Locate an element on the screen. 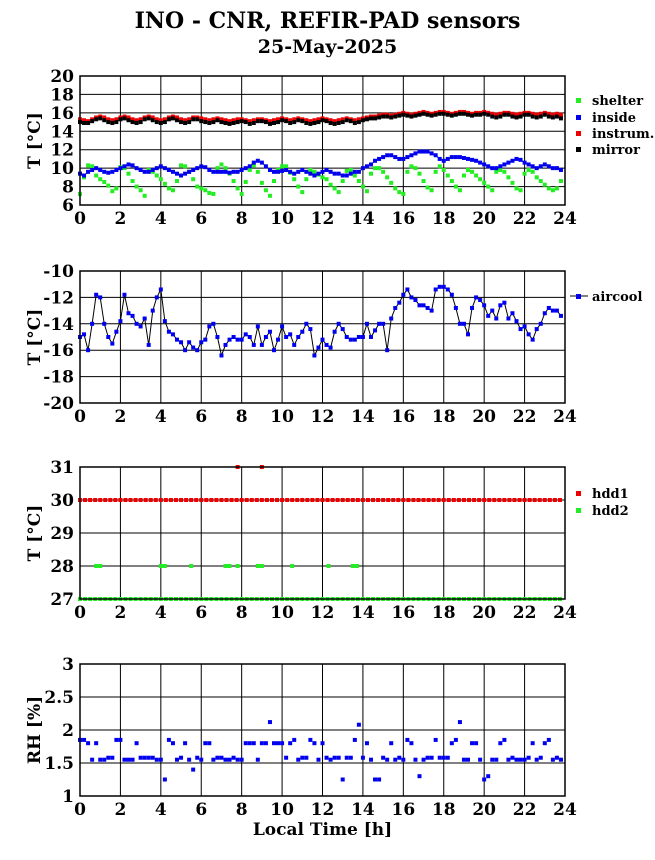  x-tick-label: 10 is located at coordinates (282, 219).